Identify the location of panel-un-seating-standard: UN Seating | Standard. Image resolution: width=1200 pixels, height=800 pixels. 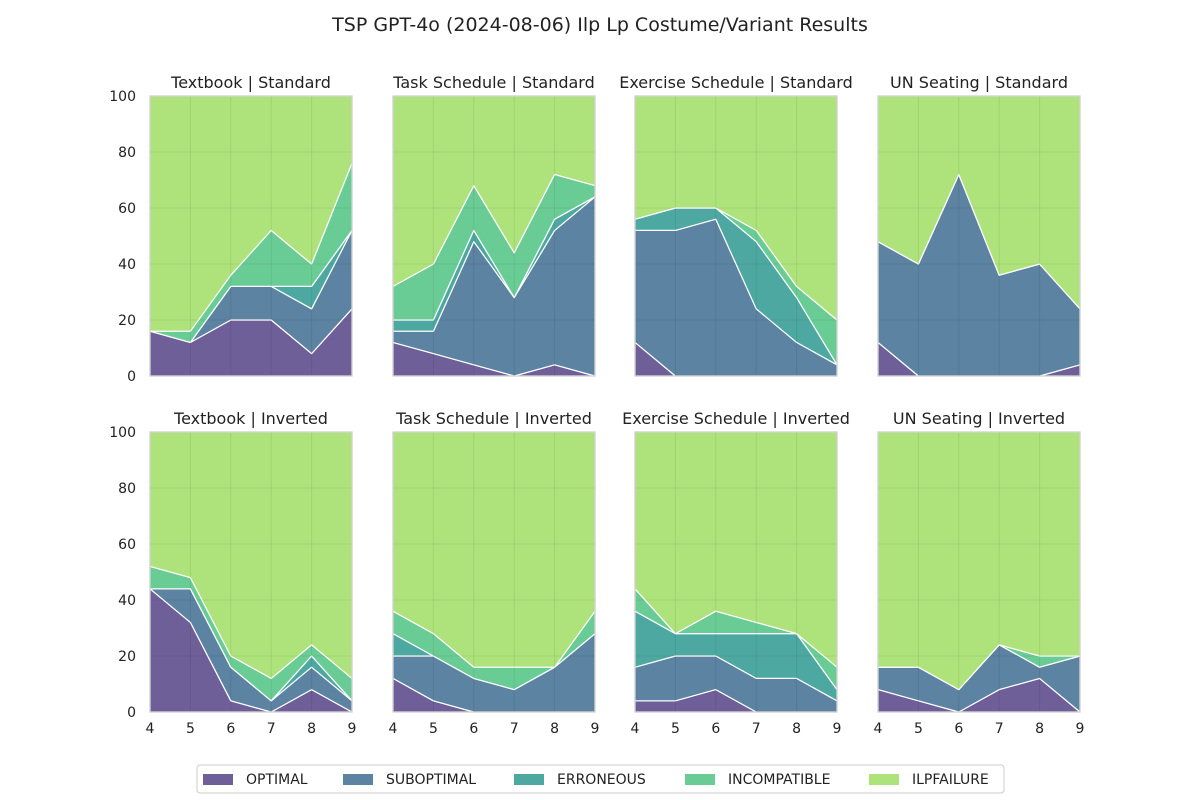
(979, 225).